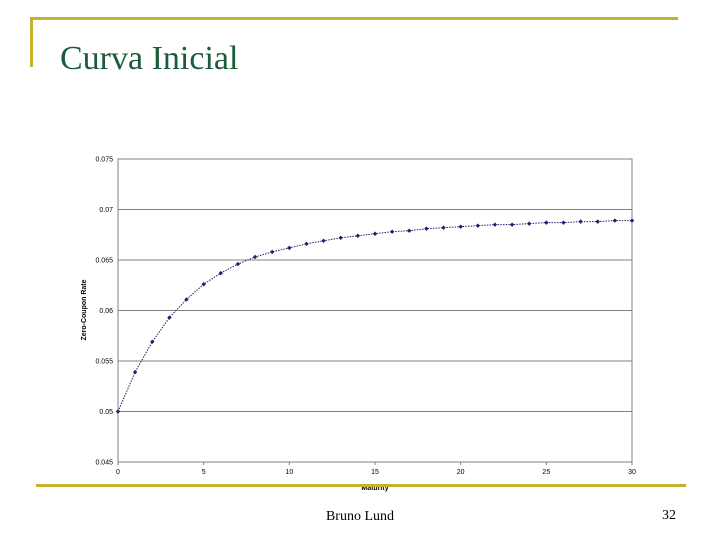  Describe the element at coordinates (374, 488) in the screenshot. I see `x-axis-title: Maturity` at that location.